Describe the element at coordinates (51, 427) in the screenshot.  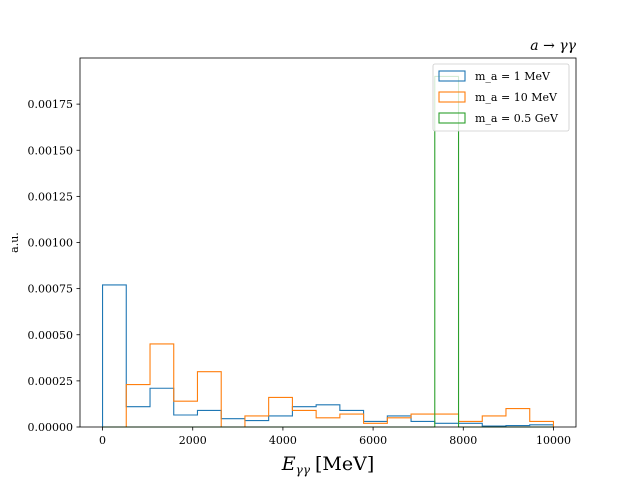
I see `y-tick-label: 0.00000` at that location.